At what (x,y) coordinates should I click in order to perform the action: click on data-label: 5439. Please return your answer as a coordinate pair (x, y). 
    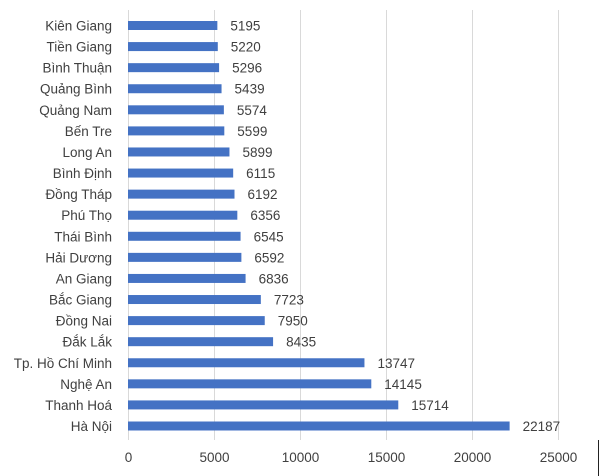
    Looking at the image, I should click on (250, 89).